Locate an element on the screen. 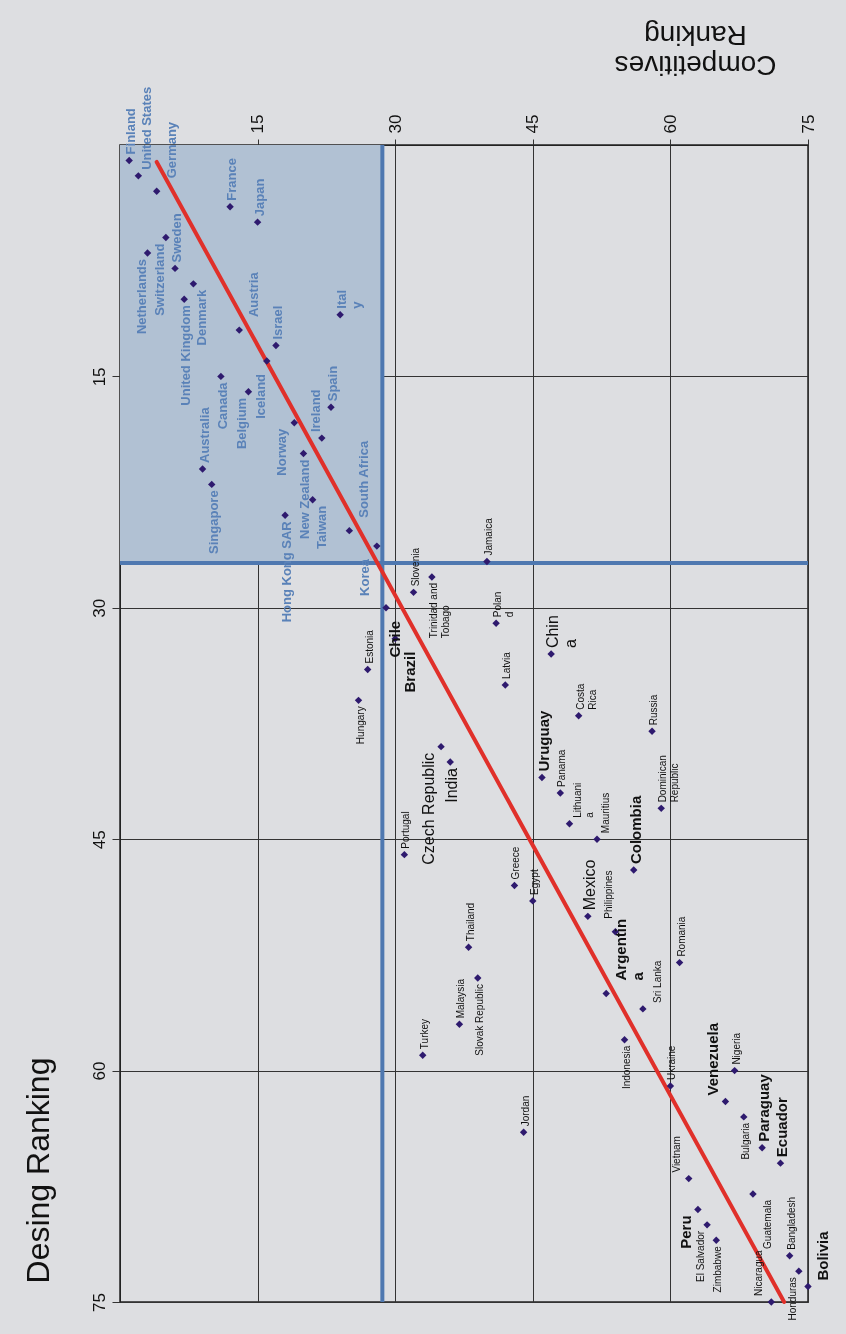  data-label: Jamaica is located at coordinates (488, 536).